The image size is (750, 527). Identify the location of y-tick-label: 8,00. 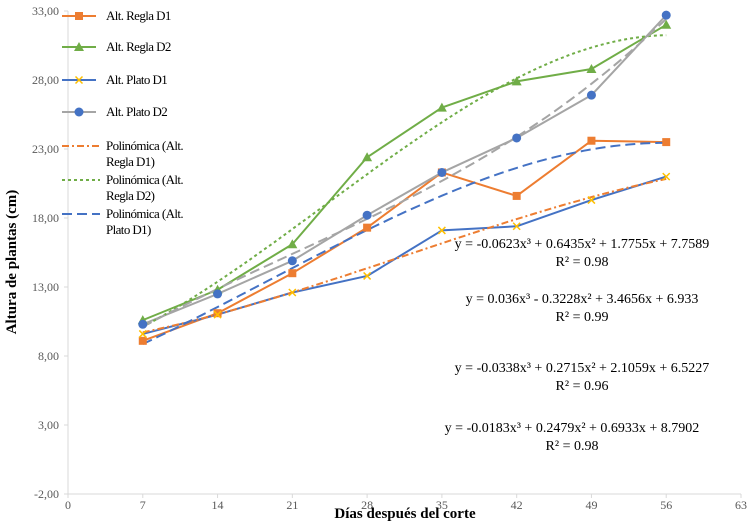
(48, 356).